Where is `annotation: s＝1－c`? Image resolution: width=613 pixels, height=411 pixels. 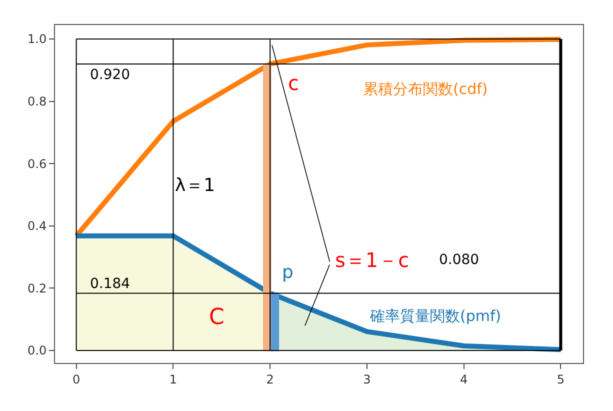 annotation: s＝1－c is located at coordinates (372, 260).